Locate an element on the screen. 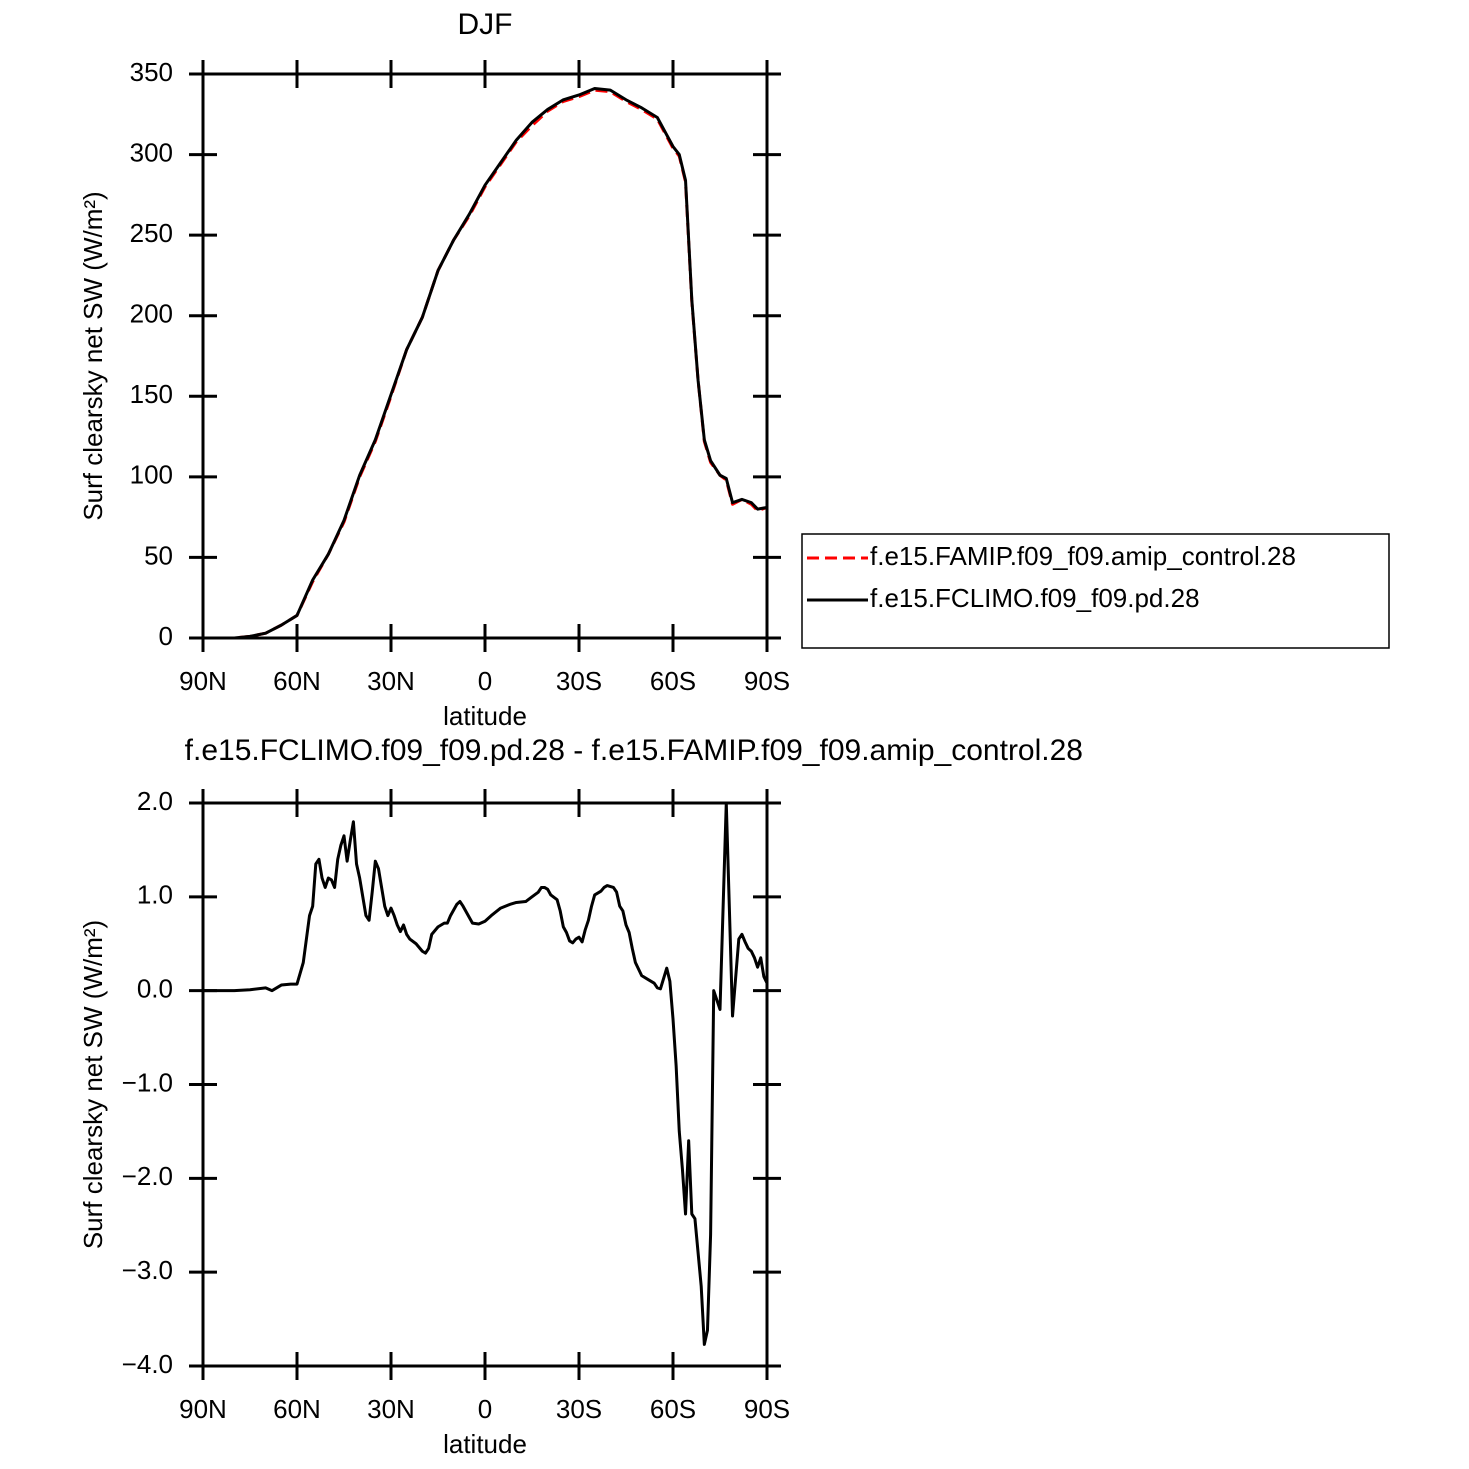 This screenshot has height=1469, width=1469. y-tick-label: −3.0 is located at coordinates (147, 1270).